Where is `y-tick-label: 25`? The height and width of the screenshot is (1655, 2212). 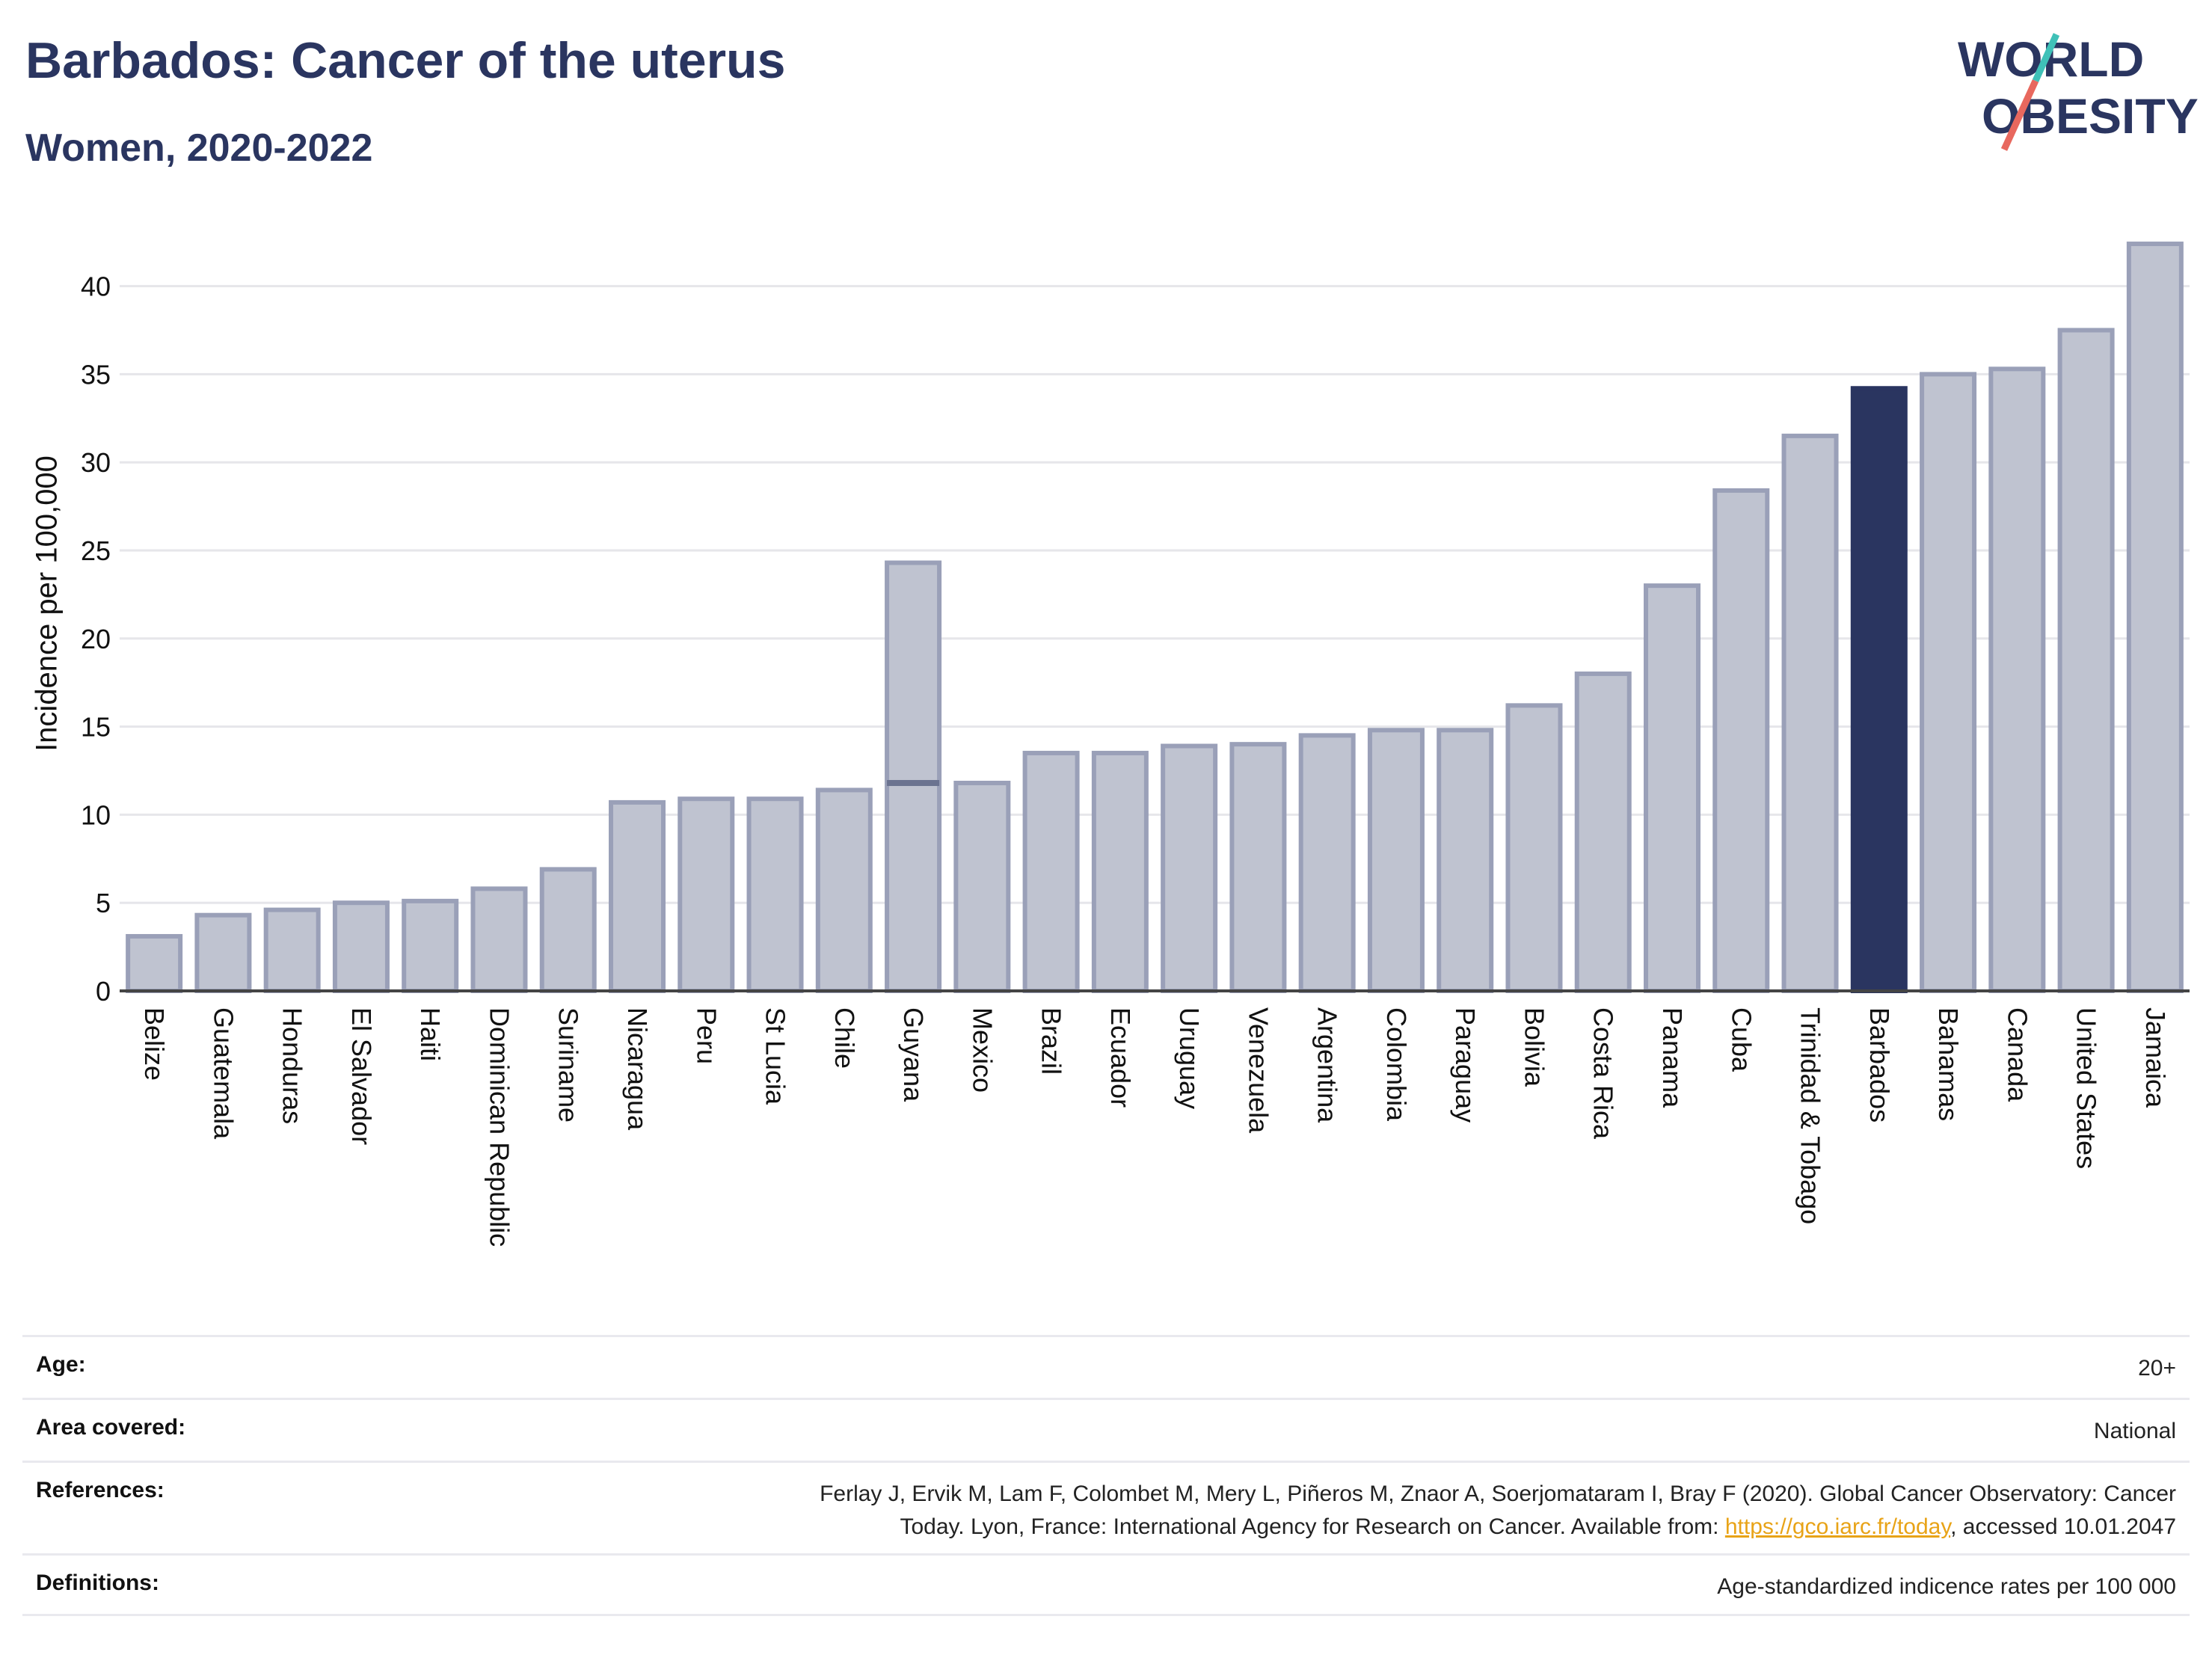 y-tick-label: 25 is located at coordinates (96, 550).